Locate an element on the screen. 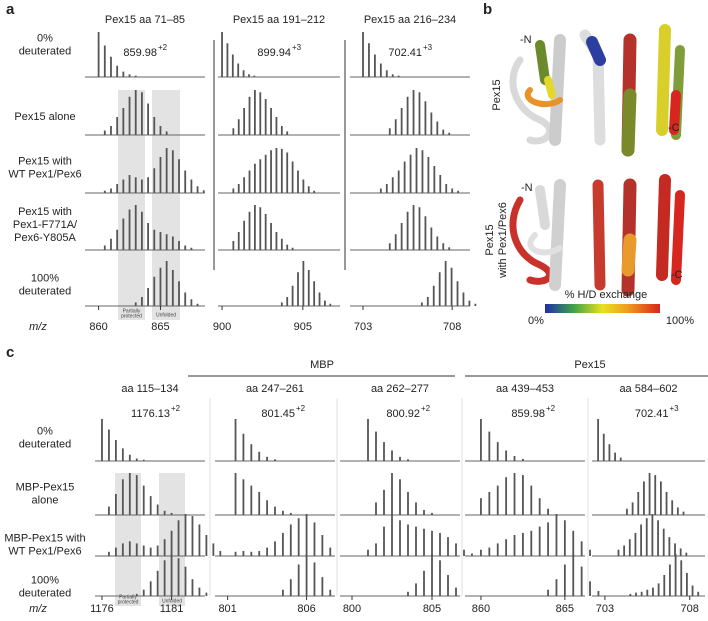 This screenshot has height=621, width=708. panel-letter: c is located at coordinates (10, 352).